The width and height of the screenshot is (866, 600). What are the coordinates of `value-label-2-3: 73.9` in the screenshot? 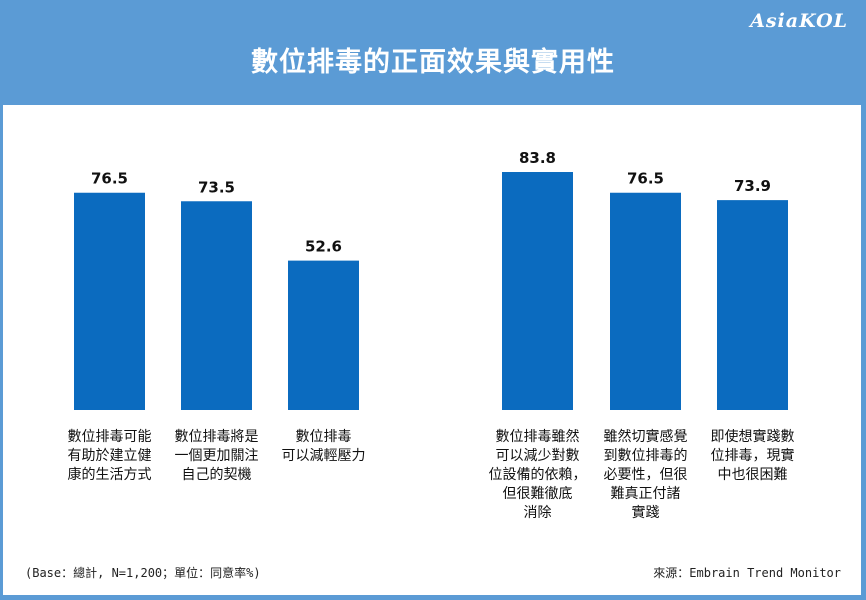 It's located at (752, 186).